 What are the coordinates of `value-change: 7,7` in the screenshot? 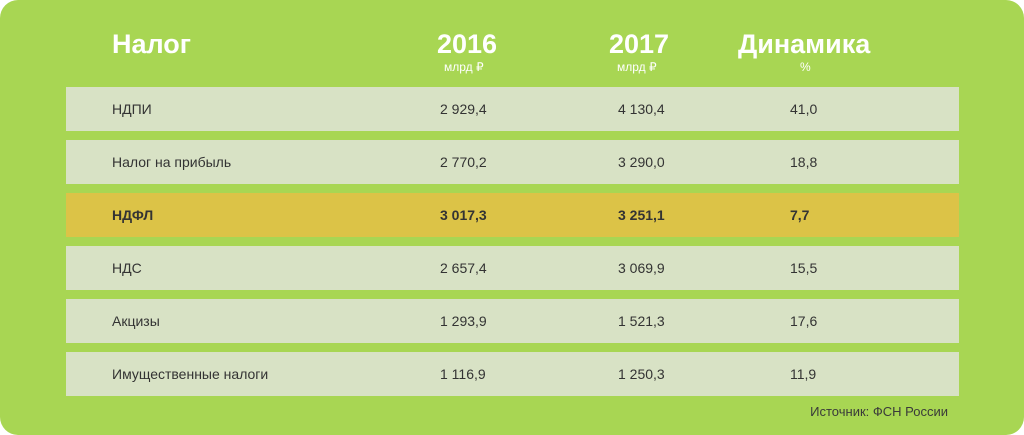 It's located at (800, 215).